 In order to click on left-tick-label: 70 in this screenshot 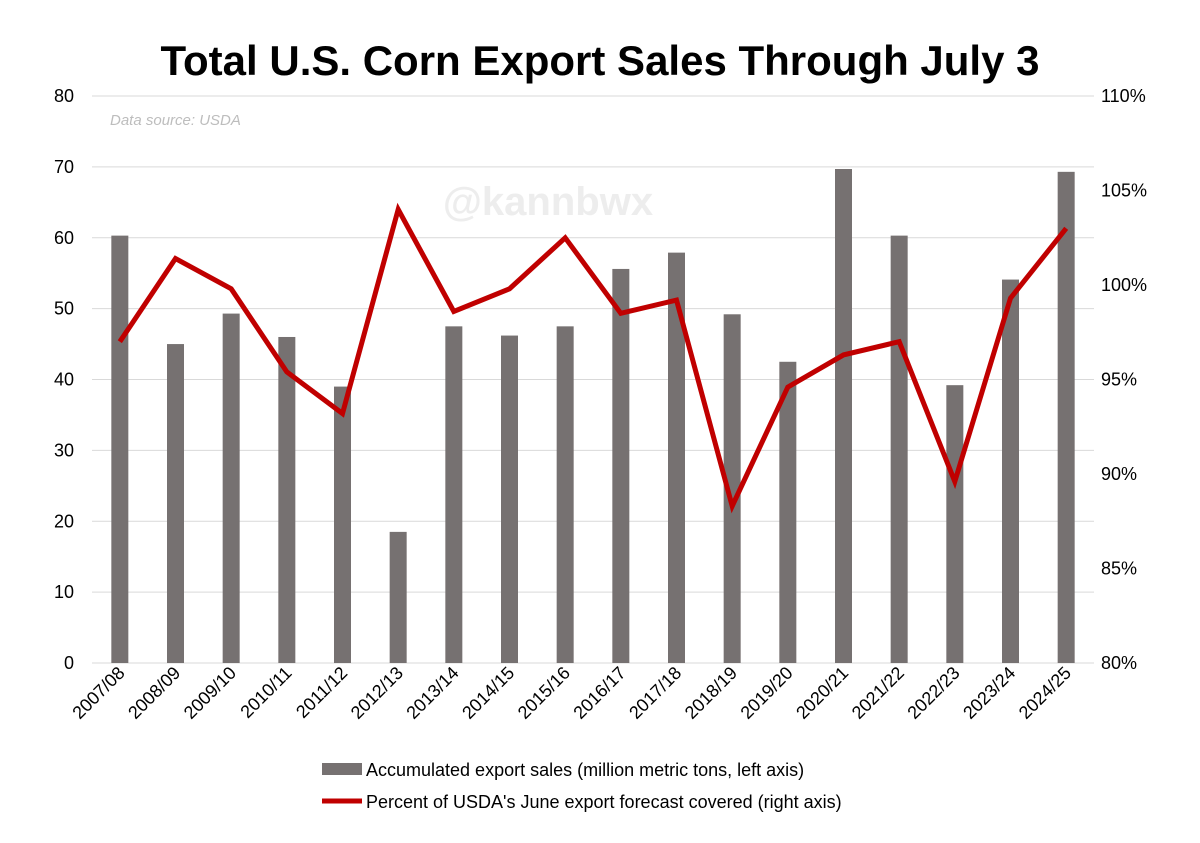, I will do `click(64, 167)`.